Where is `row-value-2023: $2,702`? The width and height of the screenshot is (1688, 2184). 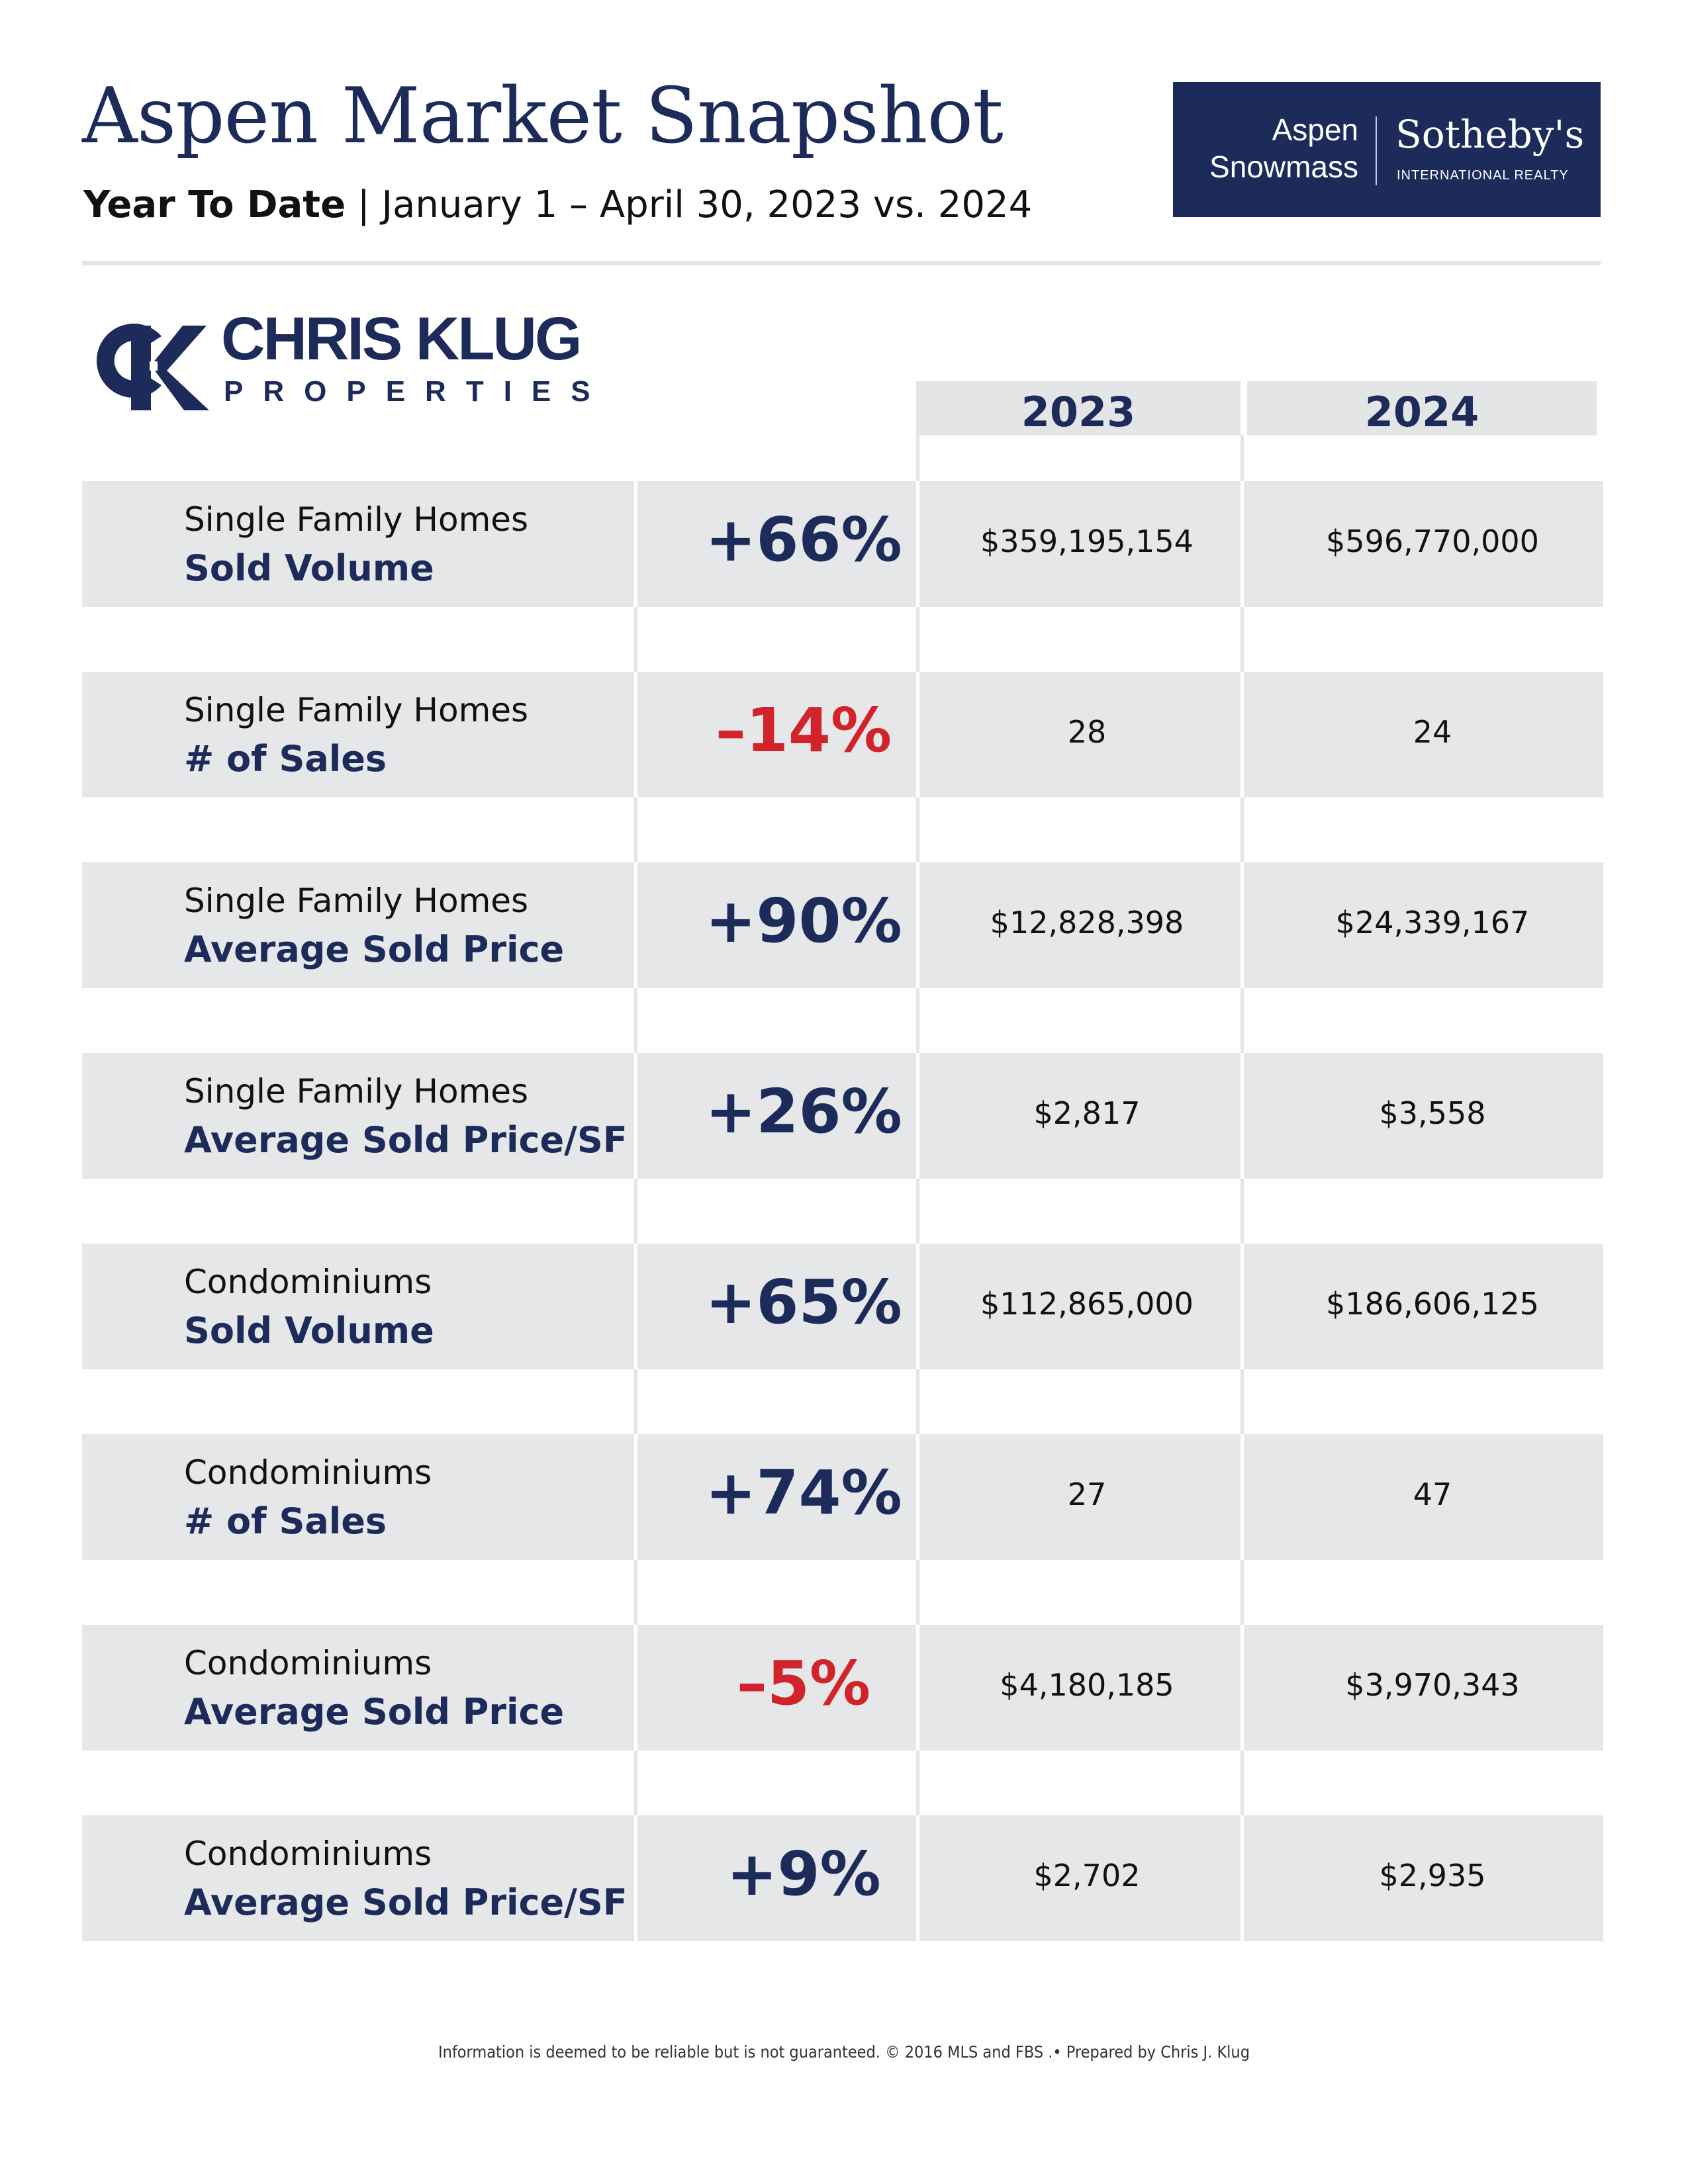
row-value-2023: $2,702 is located at coordinates (1087, 1875).